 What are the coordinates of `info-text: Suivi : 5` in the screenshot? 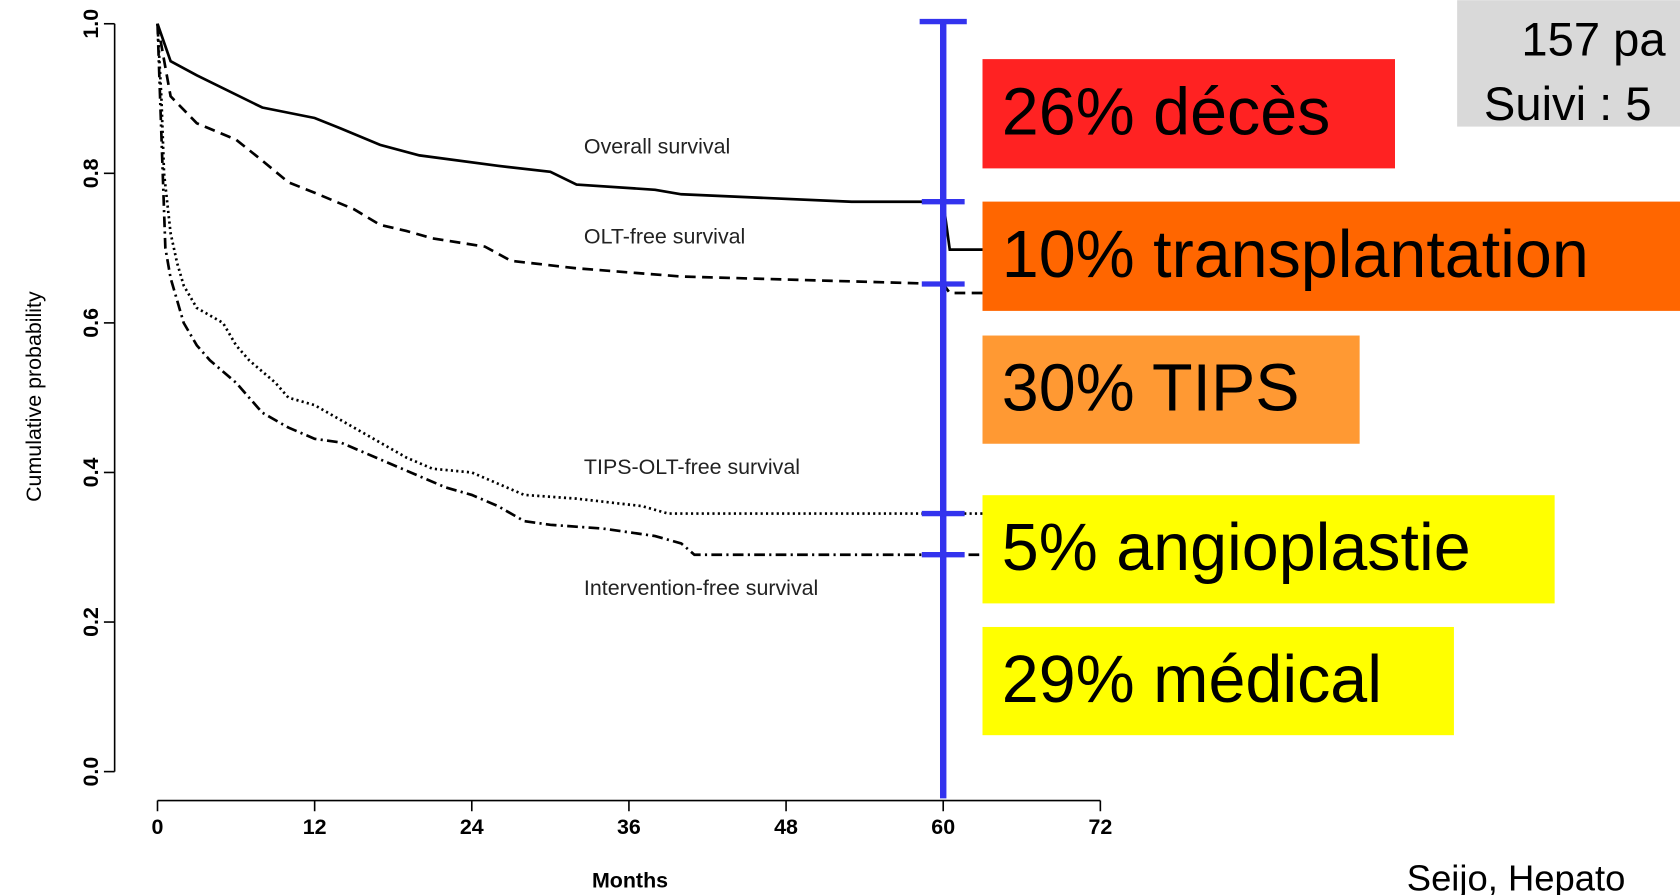 It's located at (1568, 103).